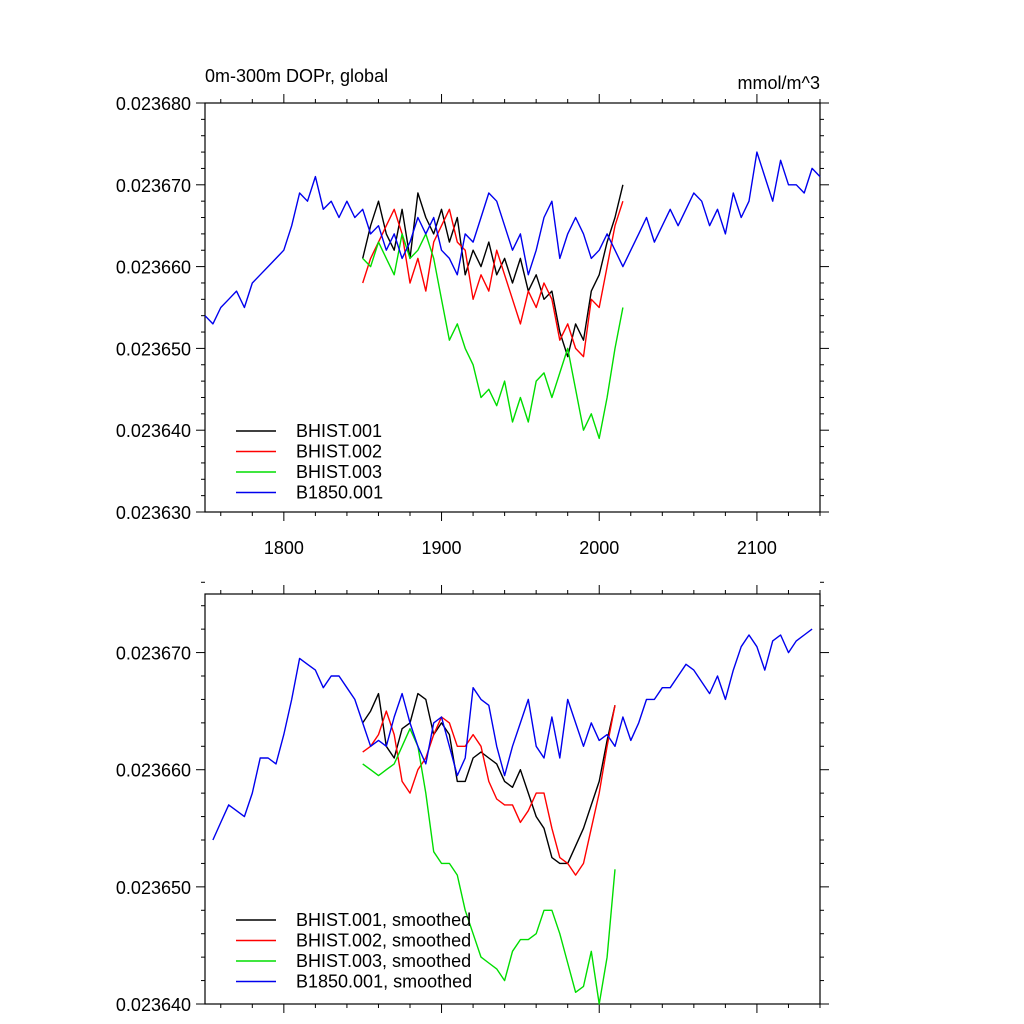  I want to click on legend-label: BHIST.001, smoothed, so click(383, 920).